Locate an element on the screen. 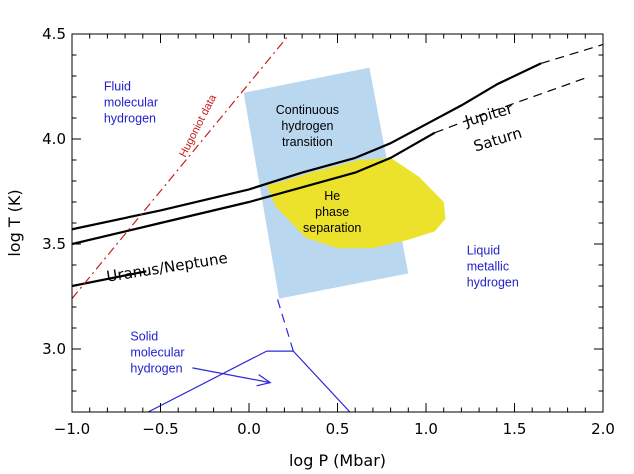 This screenshot has height=474, width=634. series-solid-phase-boundary is located at coordinates (249, 381).